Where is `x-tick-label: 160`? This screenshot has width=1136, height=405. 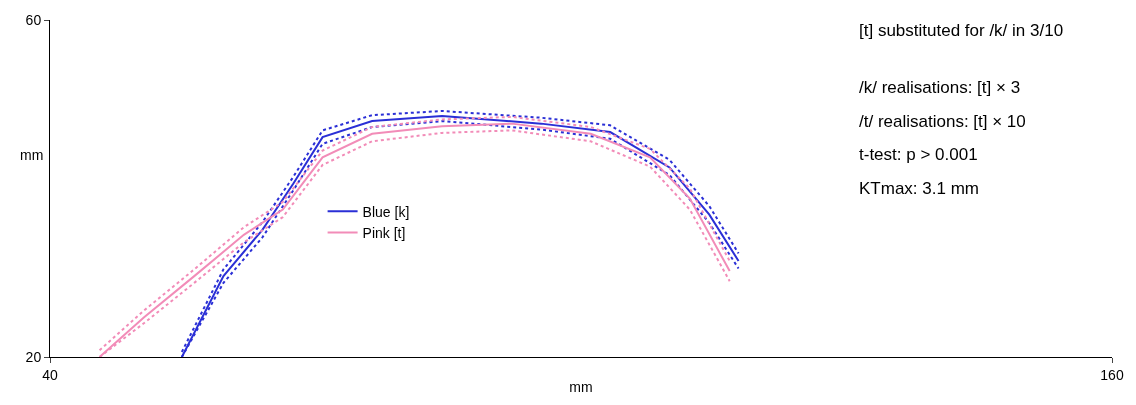 x-tick-label: 160 is located at coordinates (1112, 374).